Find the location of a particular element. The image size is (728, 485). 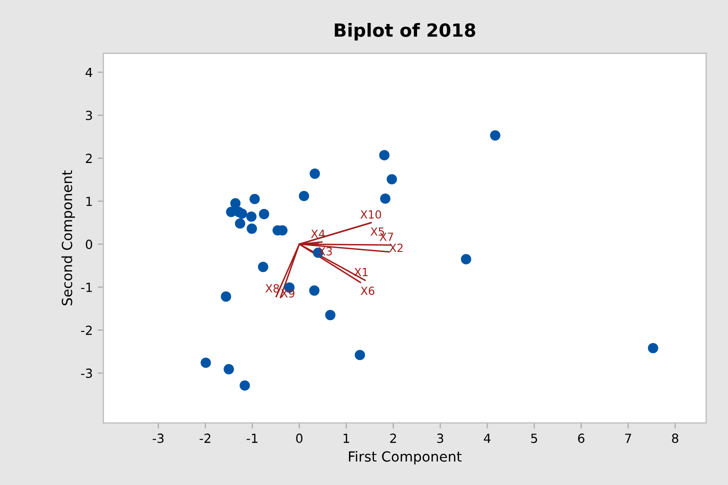

series-label: X6 is located at coordinates (367, 291).